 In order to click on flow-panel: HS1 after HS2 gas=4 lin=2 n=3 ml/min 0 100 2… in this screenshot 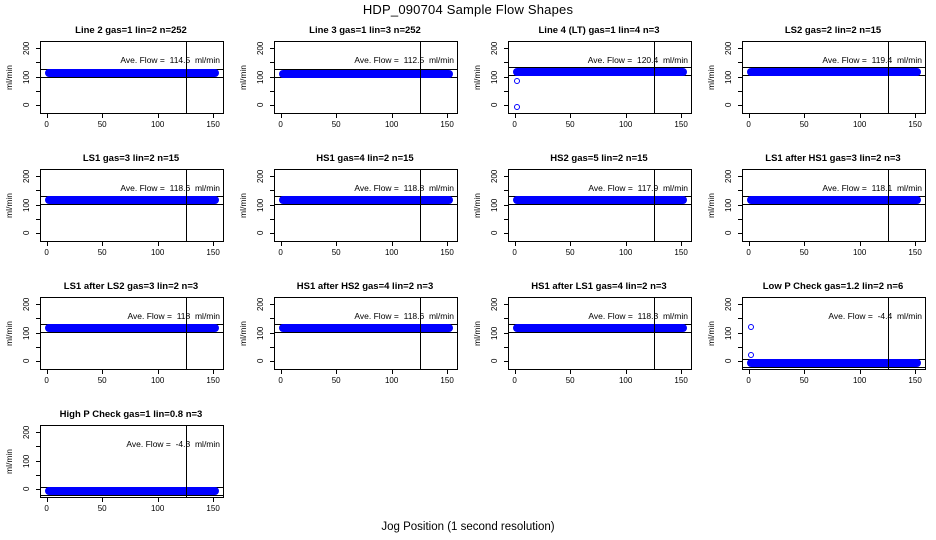, I will do `click(351, 340)`.